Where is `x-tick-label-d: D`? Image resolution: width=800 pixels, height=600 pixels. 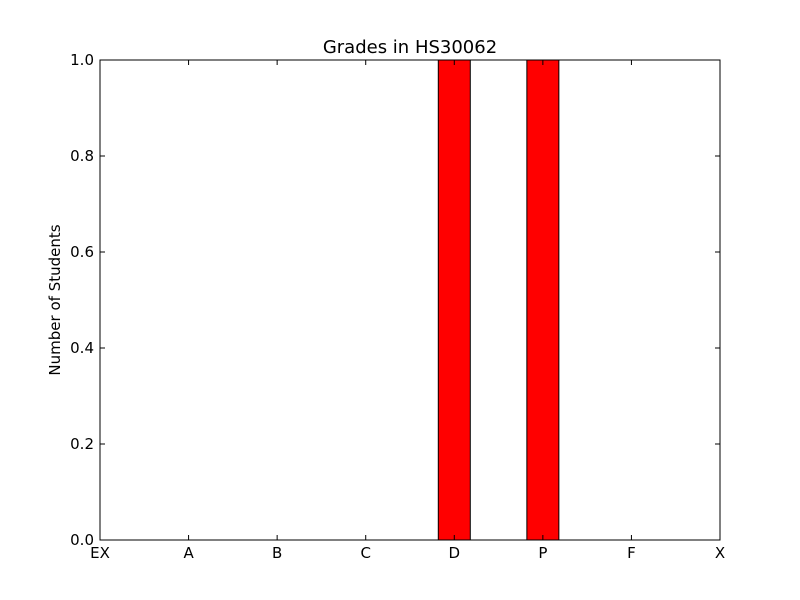
x-tick-label-d: D is located at coordinates (455, 553).